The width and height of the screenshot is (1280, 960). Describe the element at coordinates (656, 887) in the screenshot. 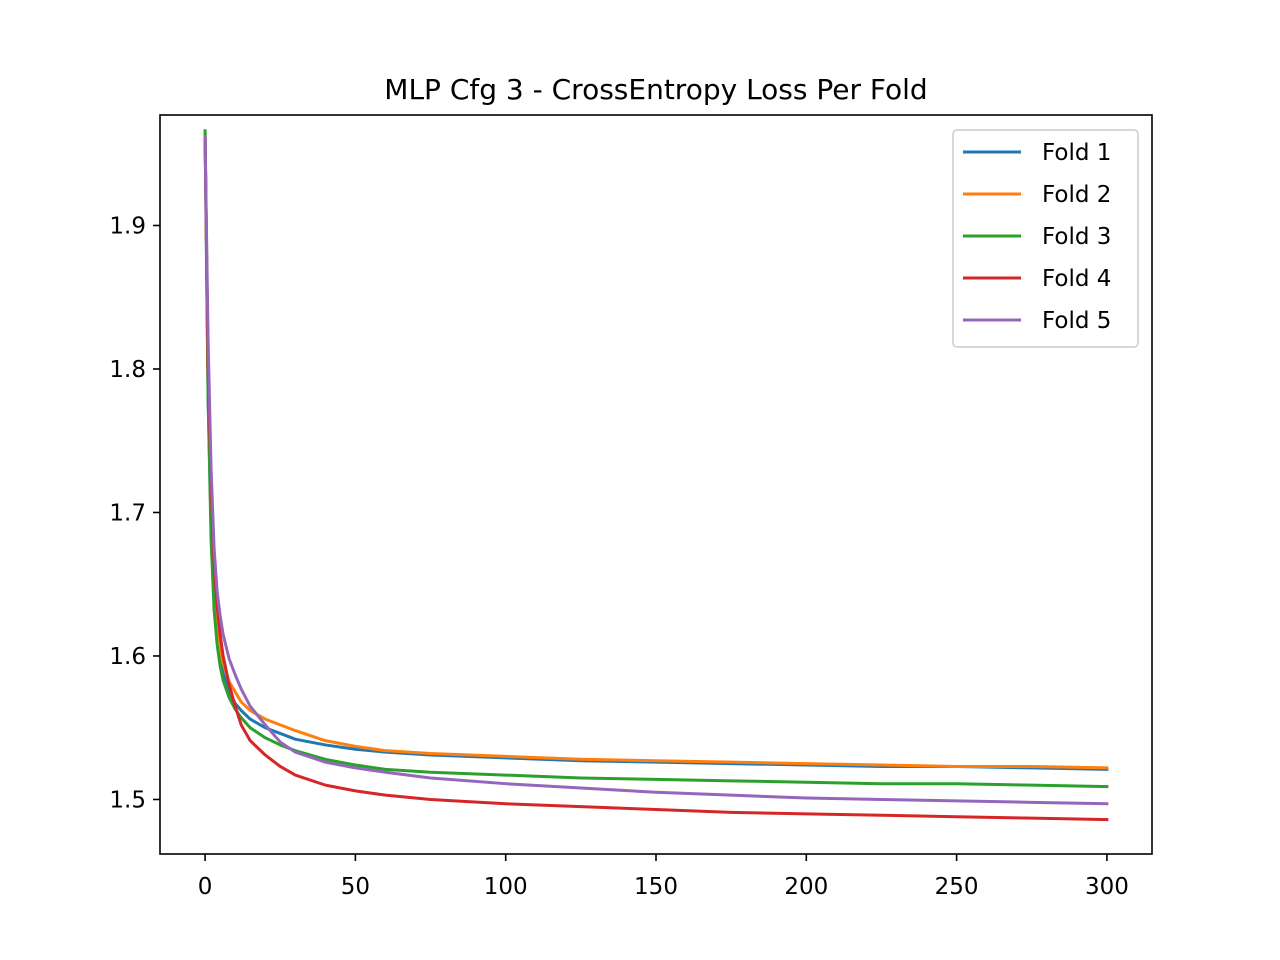

I see `x-tick-label: 150` at that location.